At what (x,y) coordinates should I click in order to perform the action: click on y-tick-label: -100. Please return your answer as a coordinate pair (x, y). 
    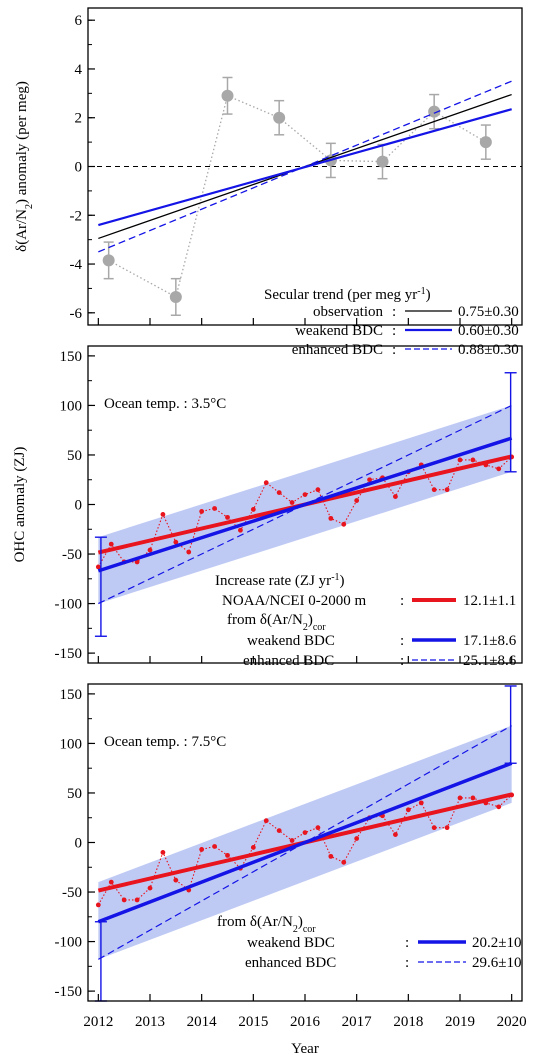
    Looking at the image, I should click on (69, 943).